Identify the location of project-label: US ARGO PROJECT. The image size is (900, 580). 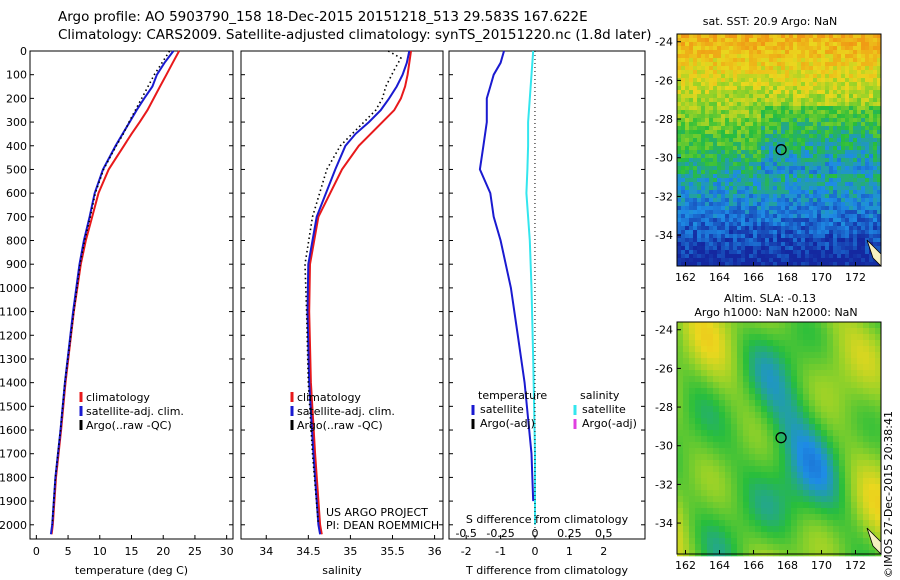
(377, 512).